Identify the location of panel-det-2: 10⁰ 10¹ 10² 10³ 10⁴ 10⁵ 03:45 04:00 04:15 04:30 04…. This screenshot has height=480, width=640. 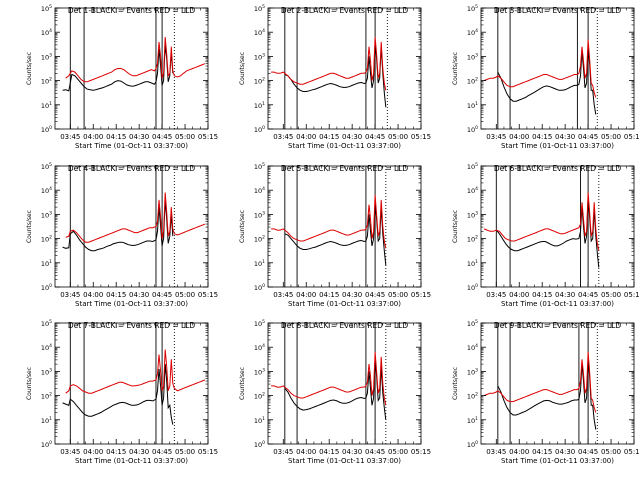
(335, 77).